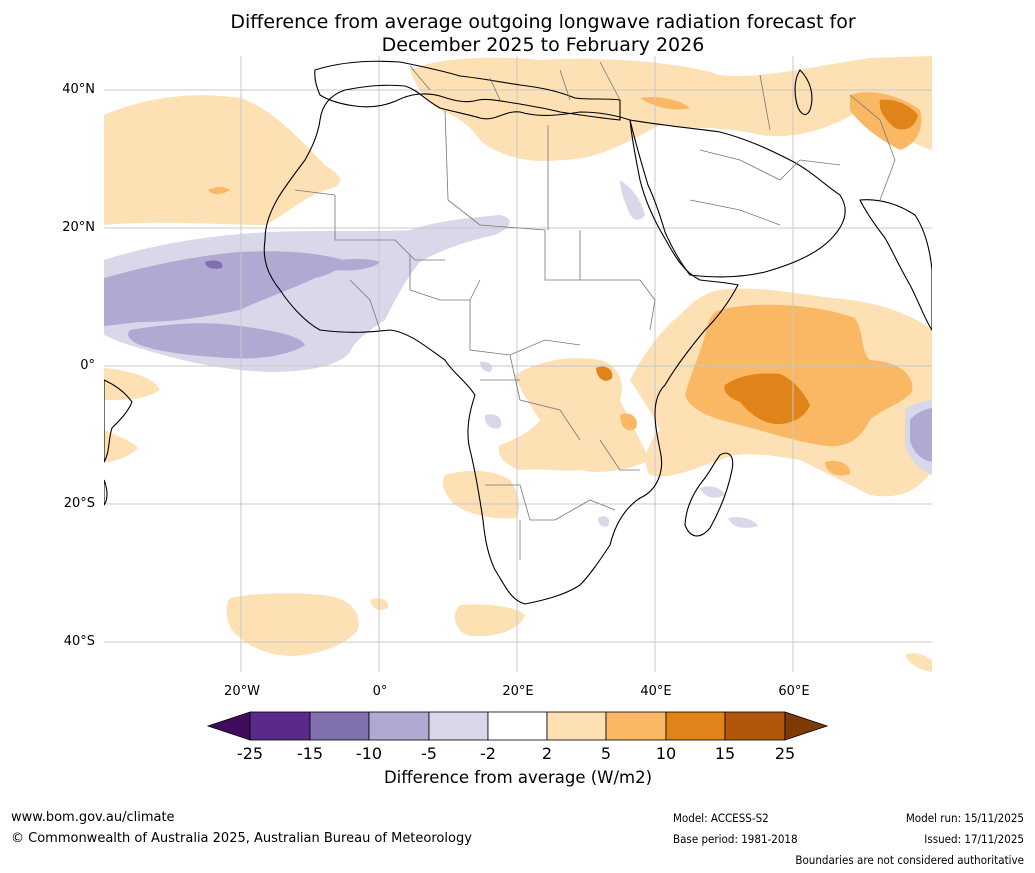 Image resolution: width=1035 pixels, height=873 pixels. I want to click on lon-label-40e: 40°E, so click(656, 691).